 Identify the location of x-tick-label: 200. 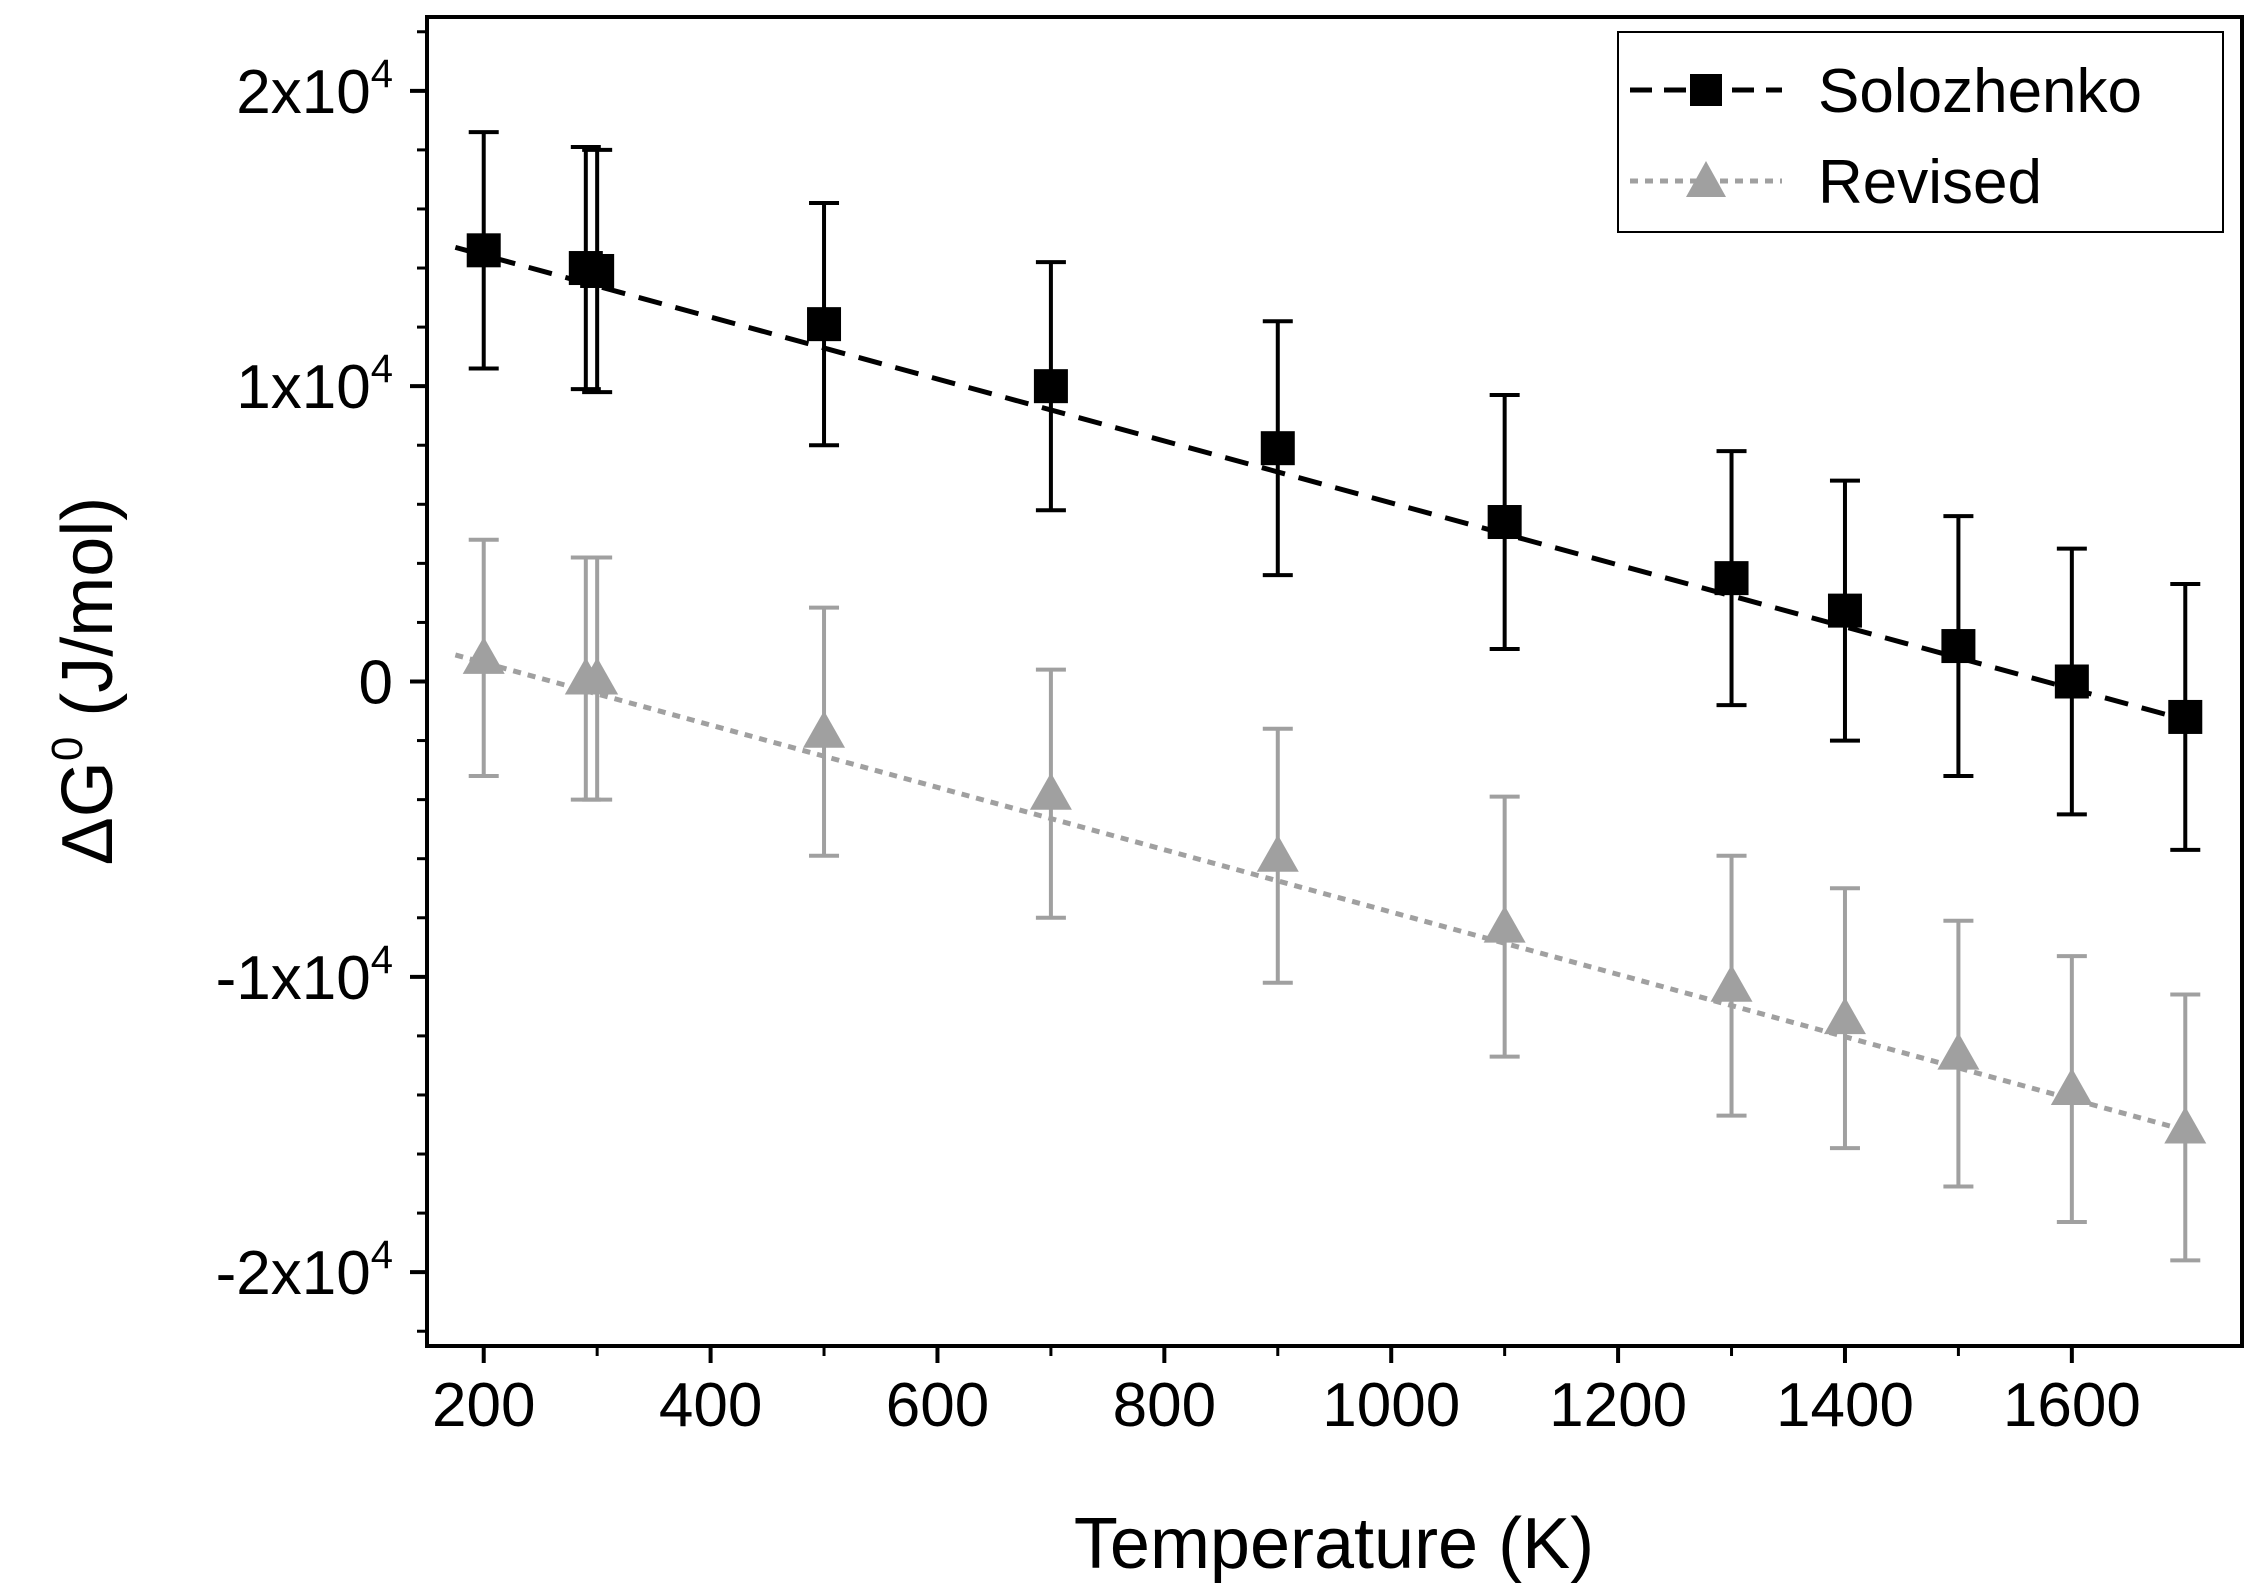
(483, 1405).